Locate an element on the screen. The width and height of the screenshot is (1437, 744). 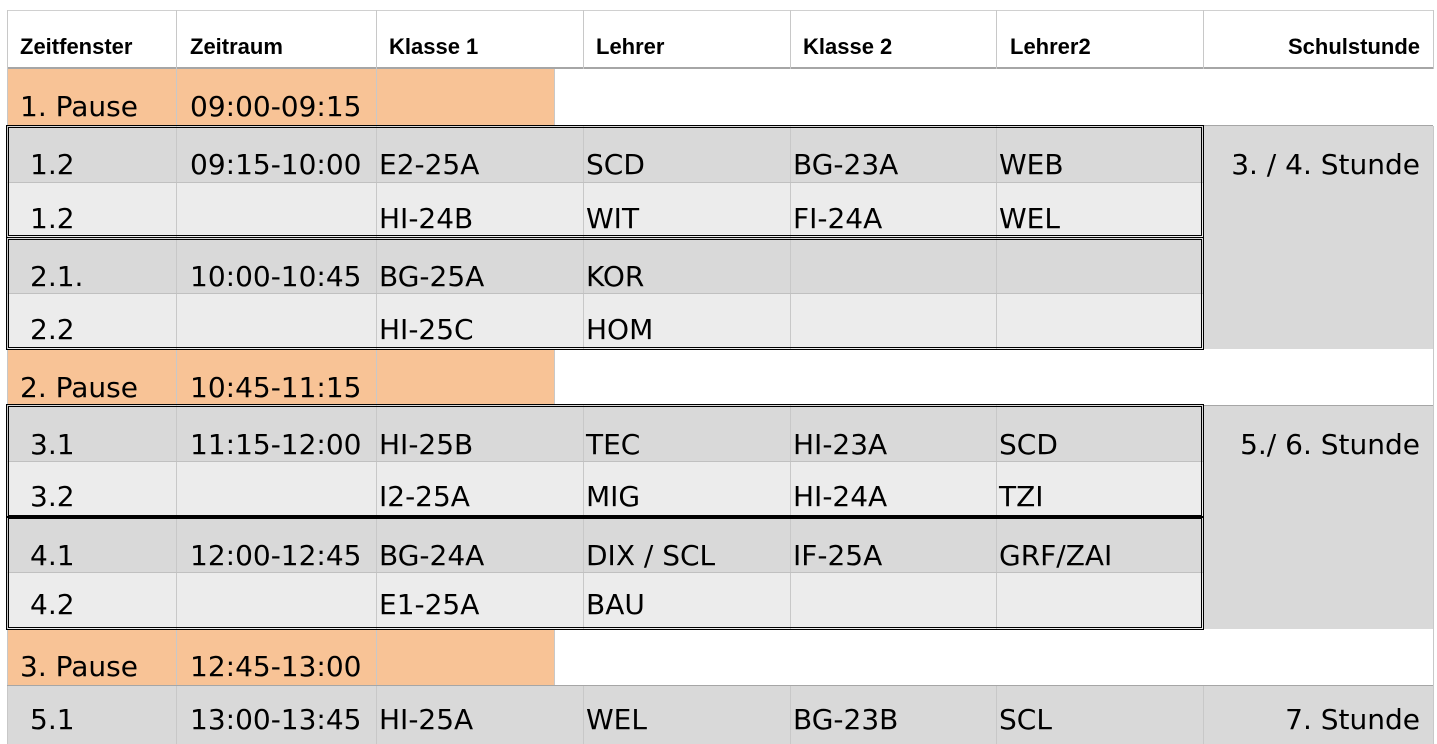
klasse2-cell: FI-24A is located at coordinates (838, 218).